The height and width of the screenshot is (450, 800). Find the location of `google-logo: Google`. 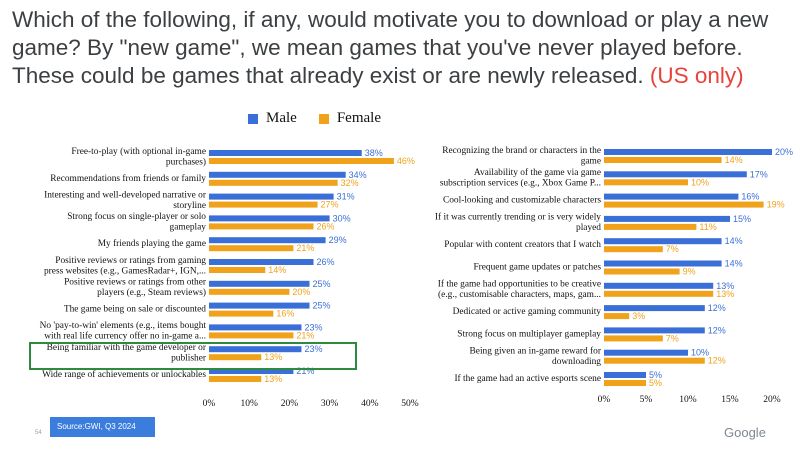

google-logo: Google is located at coordinates (745, 432).